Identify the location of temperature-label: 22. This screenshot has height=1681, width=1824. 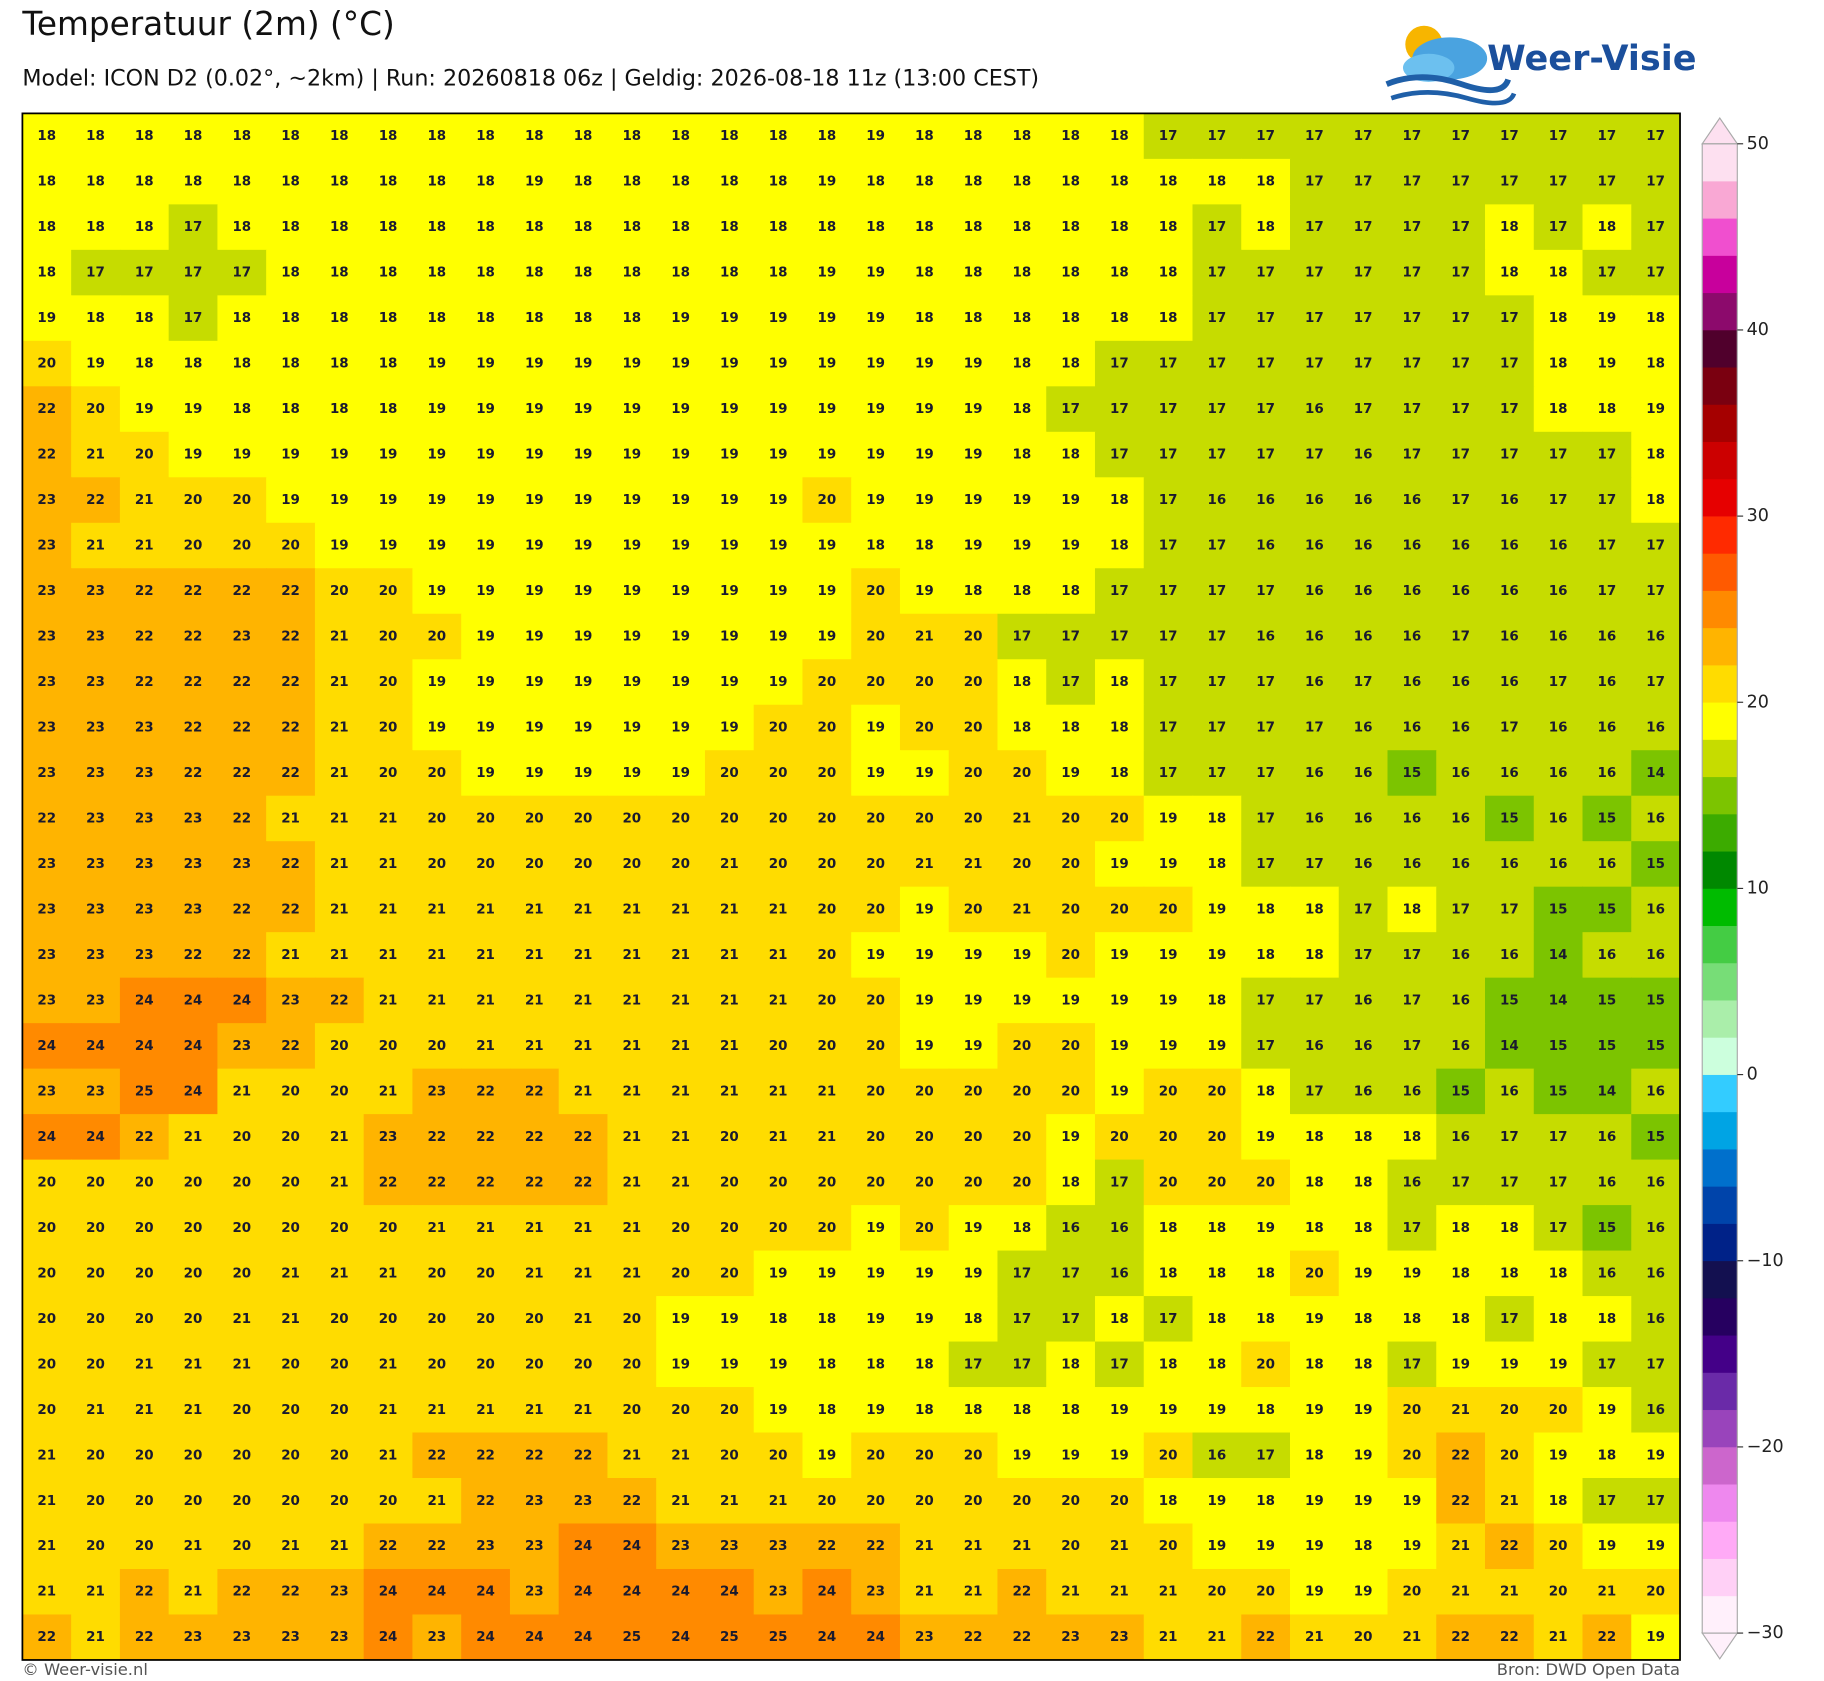
(290, 727).